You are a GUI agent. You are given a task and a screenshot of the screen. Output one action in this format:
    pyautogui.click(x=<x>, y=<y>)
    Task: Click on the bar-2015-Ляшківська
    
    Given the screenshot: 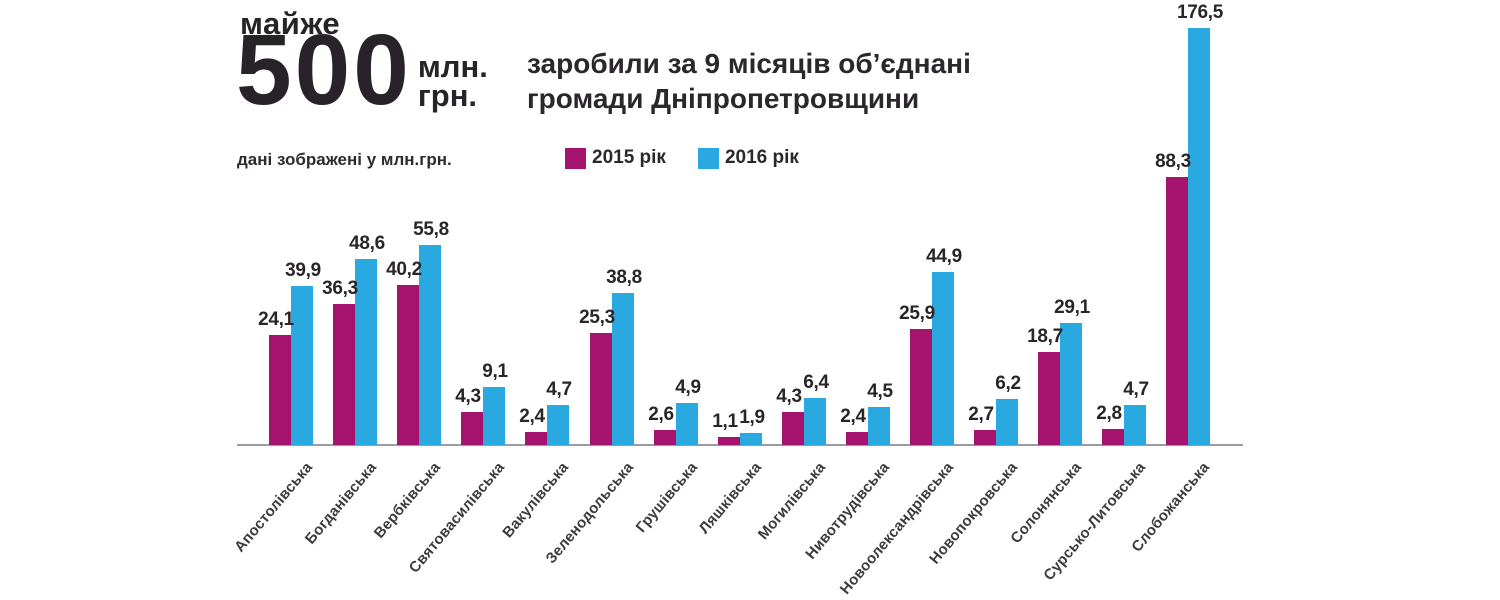 What is the action you would take?
    pyautogui.click(x=729, y=441)
    